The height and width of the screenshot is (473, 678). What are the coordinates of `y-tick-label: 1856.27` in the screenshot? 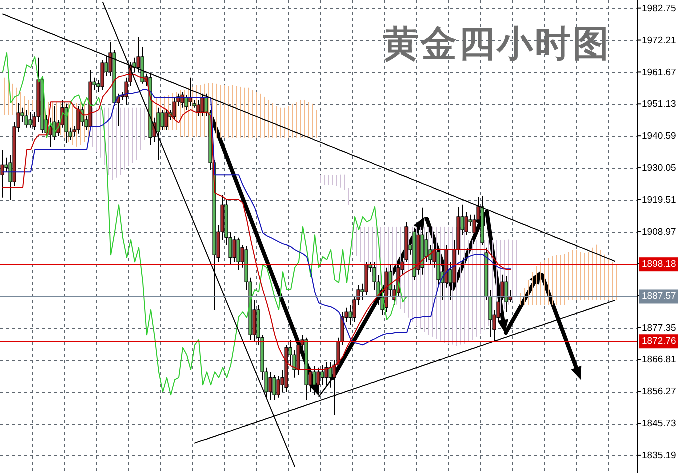 It's located at (659, 392).